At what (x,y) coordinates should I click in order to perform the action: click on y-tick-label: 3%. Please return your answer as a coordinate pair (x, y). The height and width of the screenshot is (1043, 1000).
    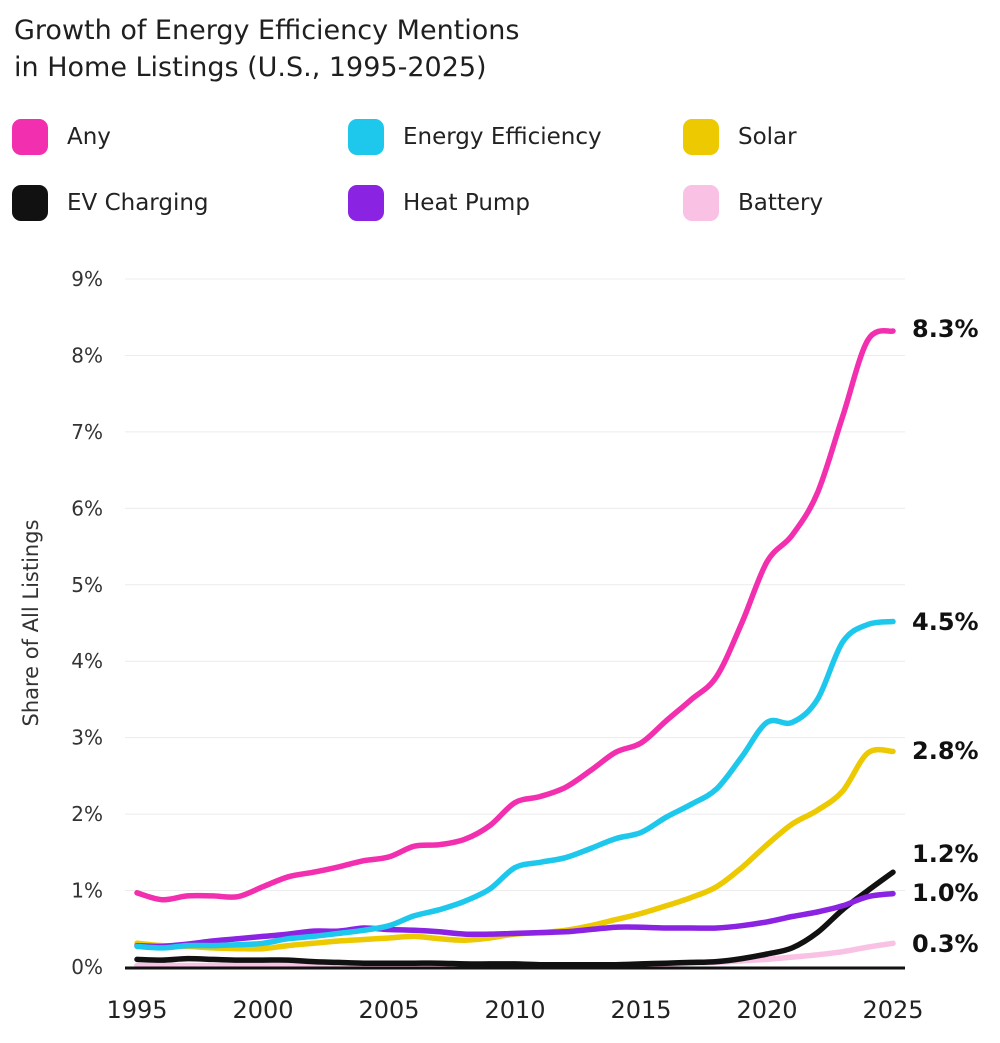
    Looking at the image, I should click on (87, 738).